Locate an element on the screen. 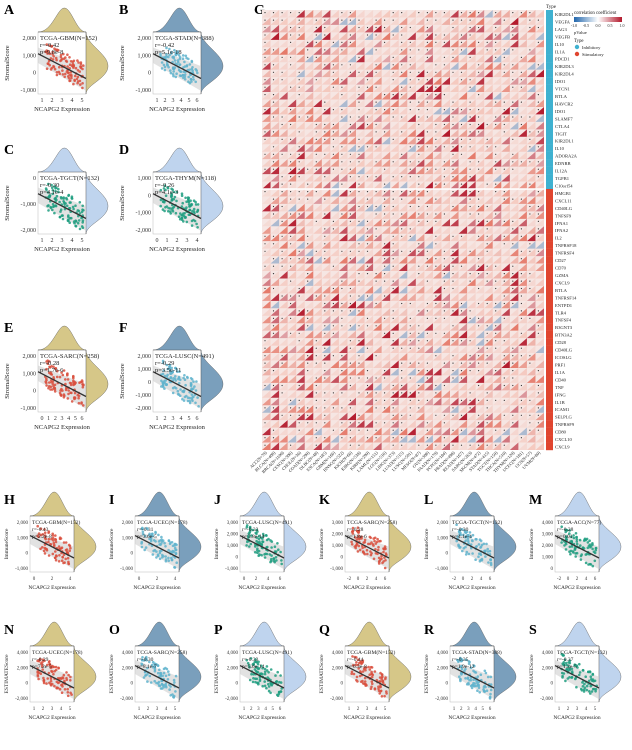  p-value: p=1.2e-5 is located at coordinates (567, 667).